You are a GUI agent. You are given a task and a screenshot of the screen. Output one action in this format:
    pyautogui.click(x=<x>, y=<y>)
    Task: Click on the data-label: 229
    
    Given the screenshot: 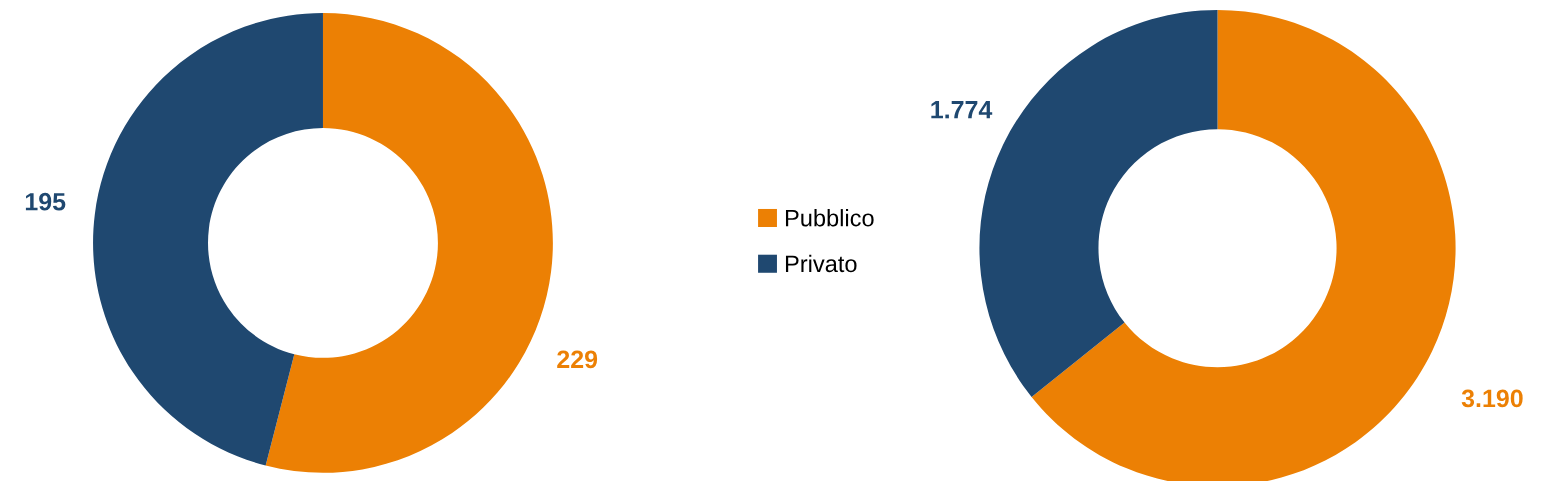 What is the action you would take?
    pyautogui.click(x=577, y=359)
    